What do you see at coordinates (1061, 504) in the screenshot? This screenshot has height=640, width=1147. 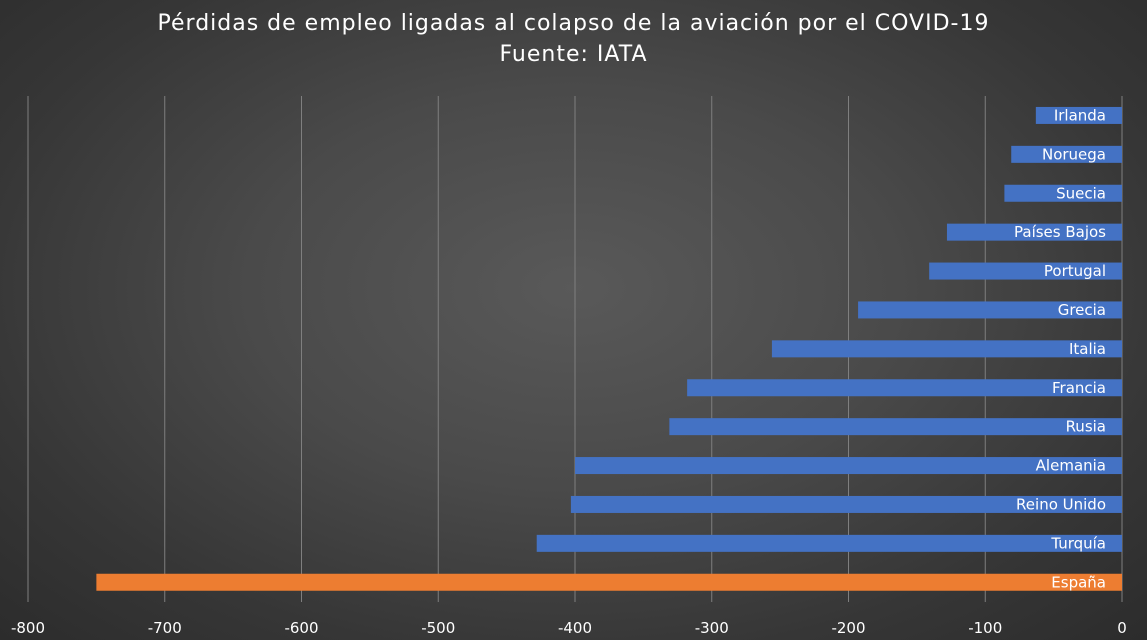 I see `category-label: Reino Unido` at bounding box center [1061, 504].